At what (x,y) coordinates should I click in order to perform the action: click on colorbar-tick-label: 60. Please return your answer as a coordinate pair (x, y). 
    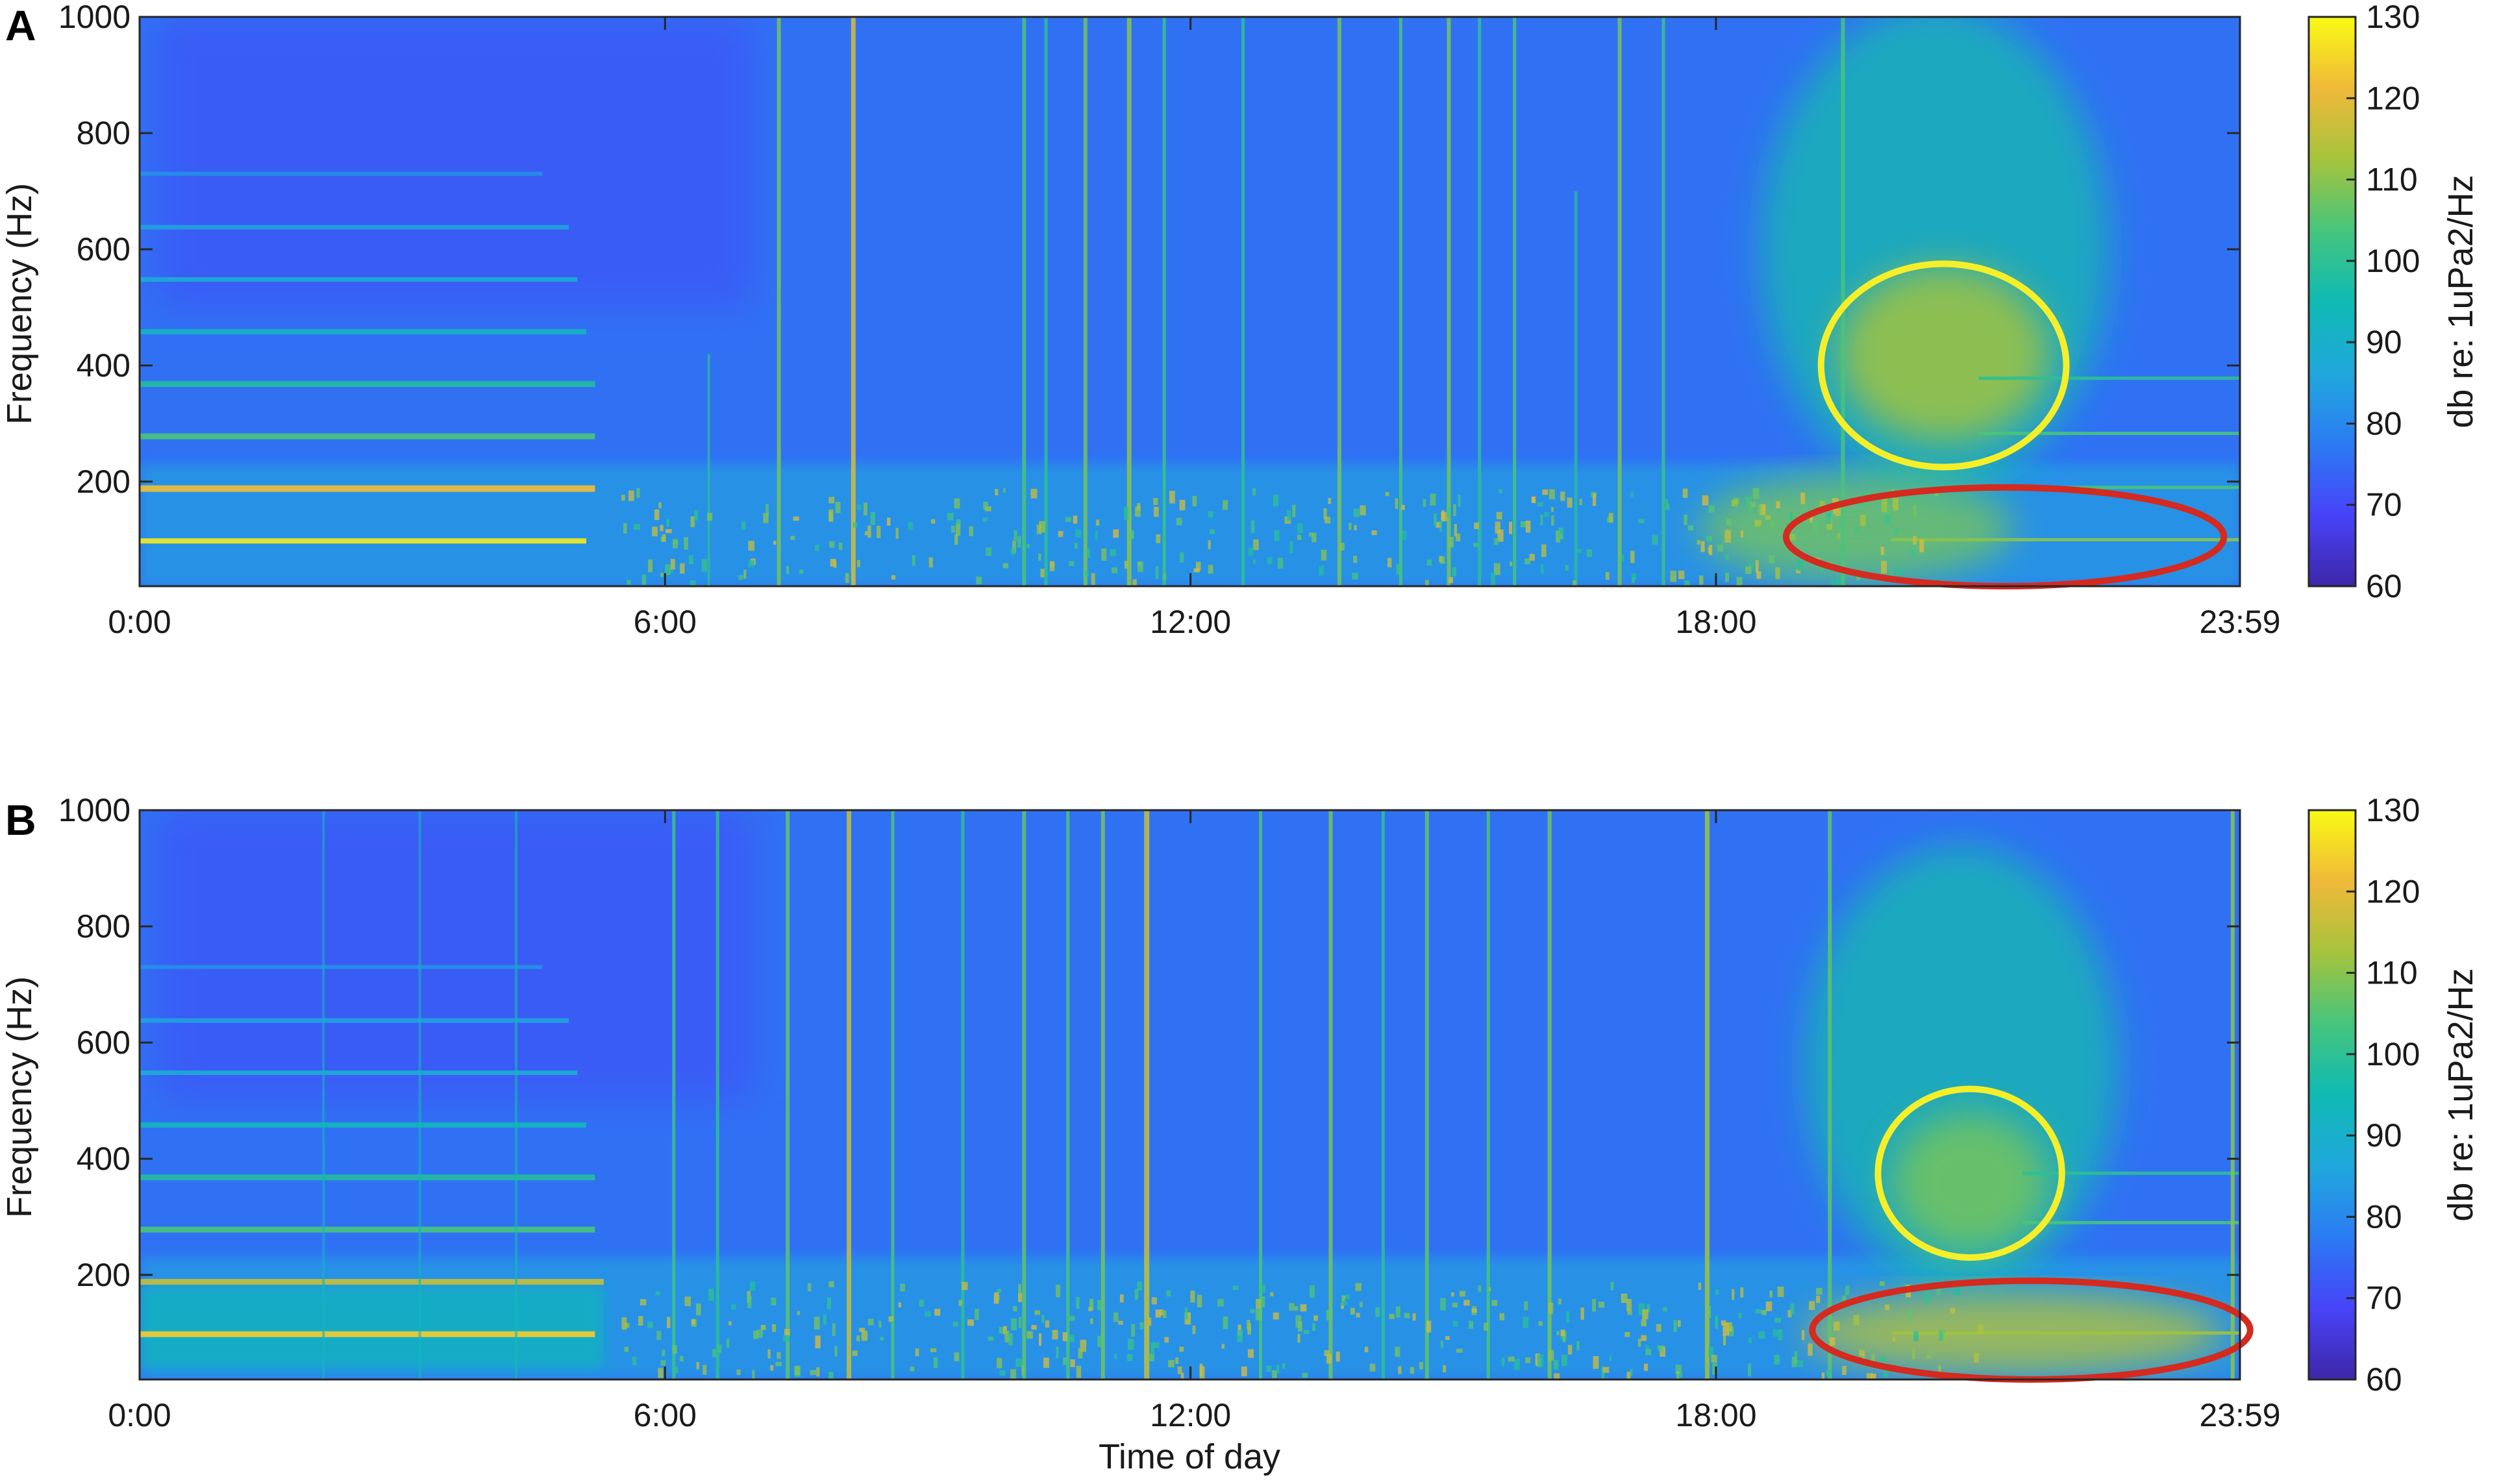
    Looking at the image, I should click on (2384, 586).